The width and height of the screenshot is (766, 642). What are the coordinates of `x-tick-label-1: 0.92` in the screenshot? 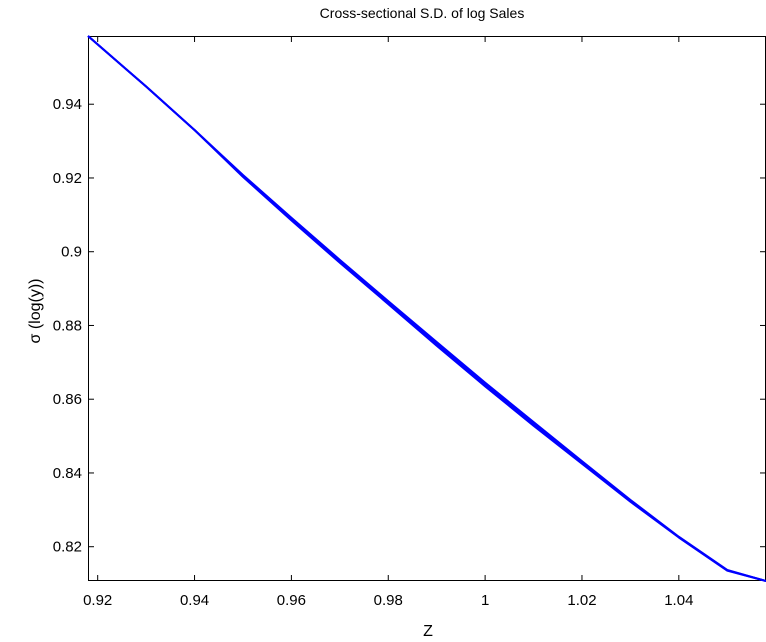 It's located at (97, 600).